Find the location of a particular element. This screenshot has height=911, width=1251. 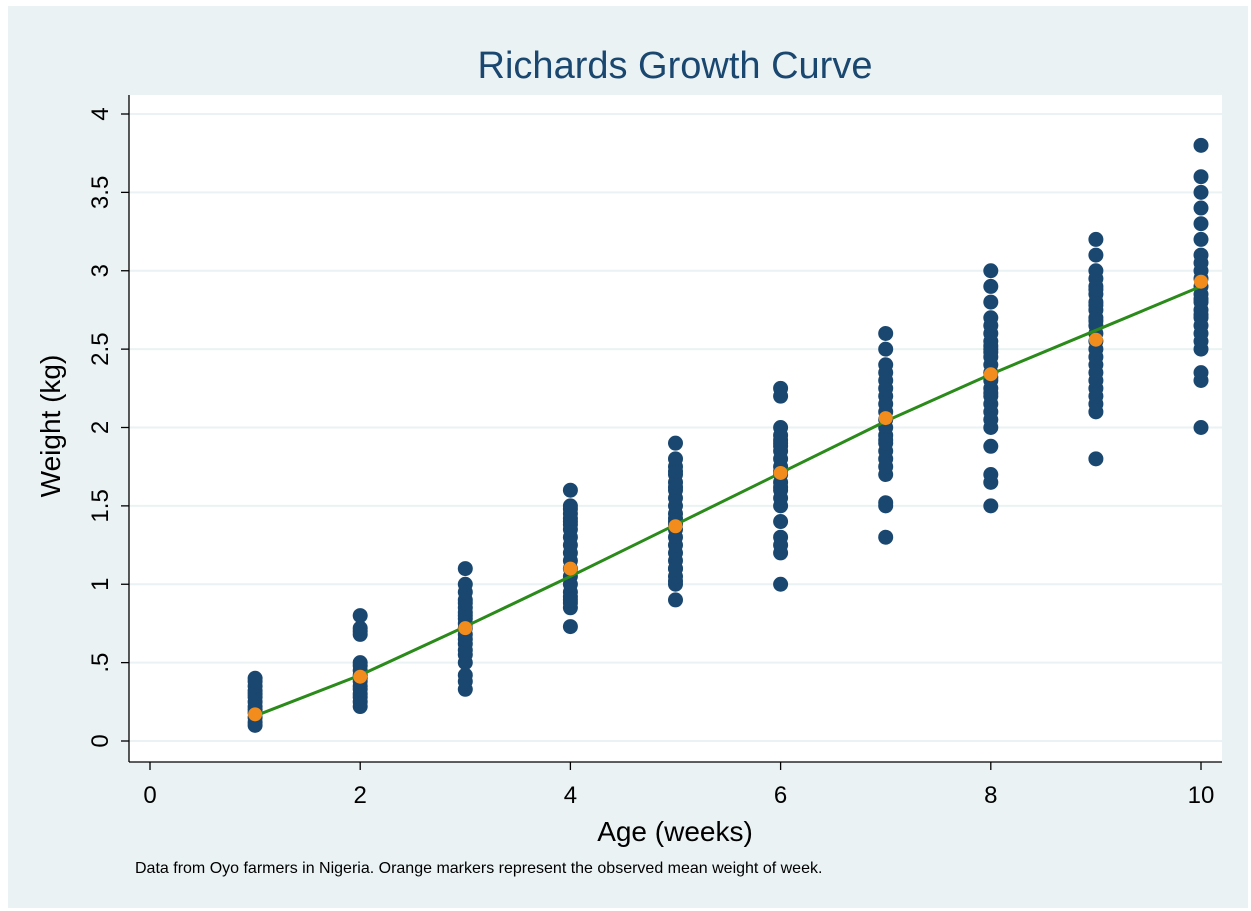

y-tick-label: 3 is located at coordinates (100, 270).